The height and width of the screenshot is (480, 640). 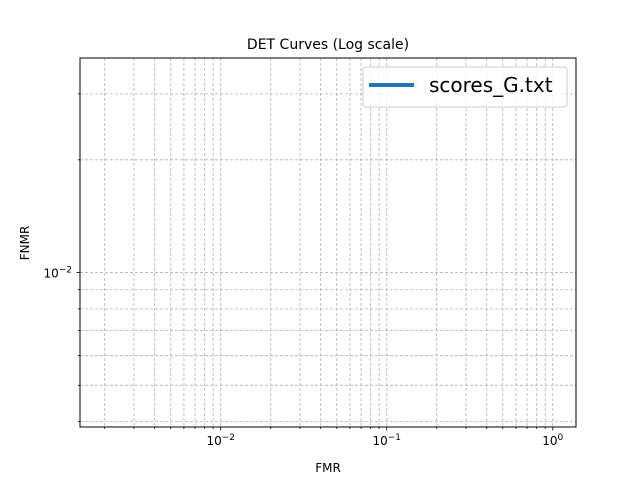 I want to click on x-tick-labels: 10⁻² 10⁻¹ 10⁰, so click(x=384, y=440).